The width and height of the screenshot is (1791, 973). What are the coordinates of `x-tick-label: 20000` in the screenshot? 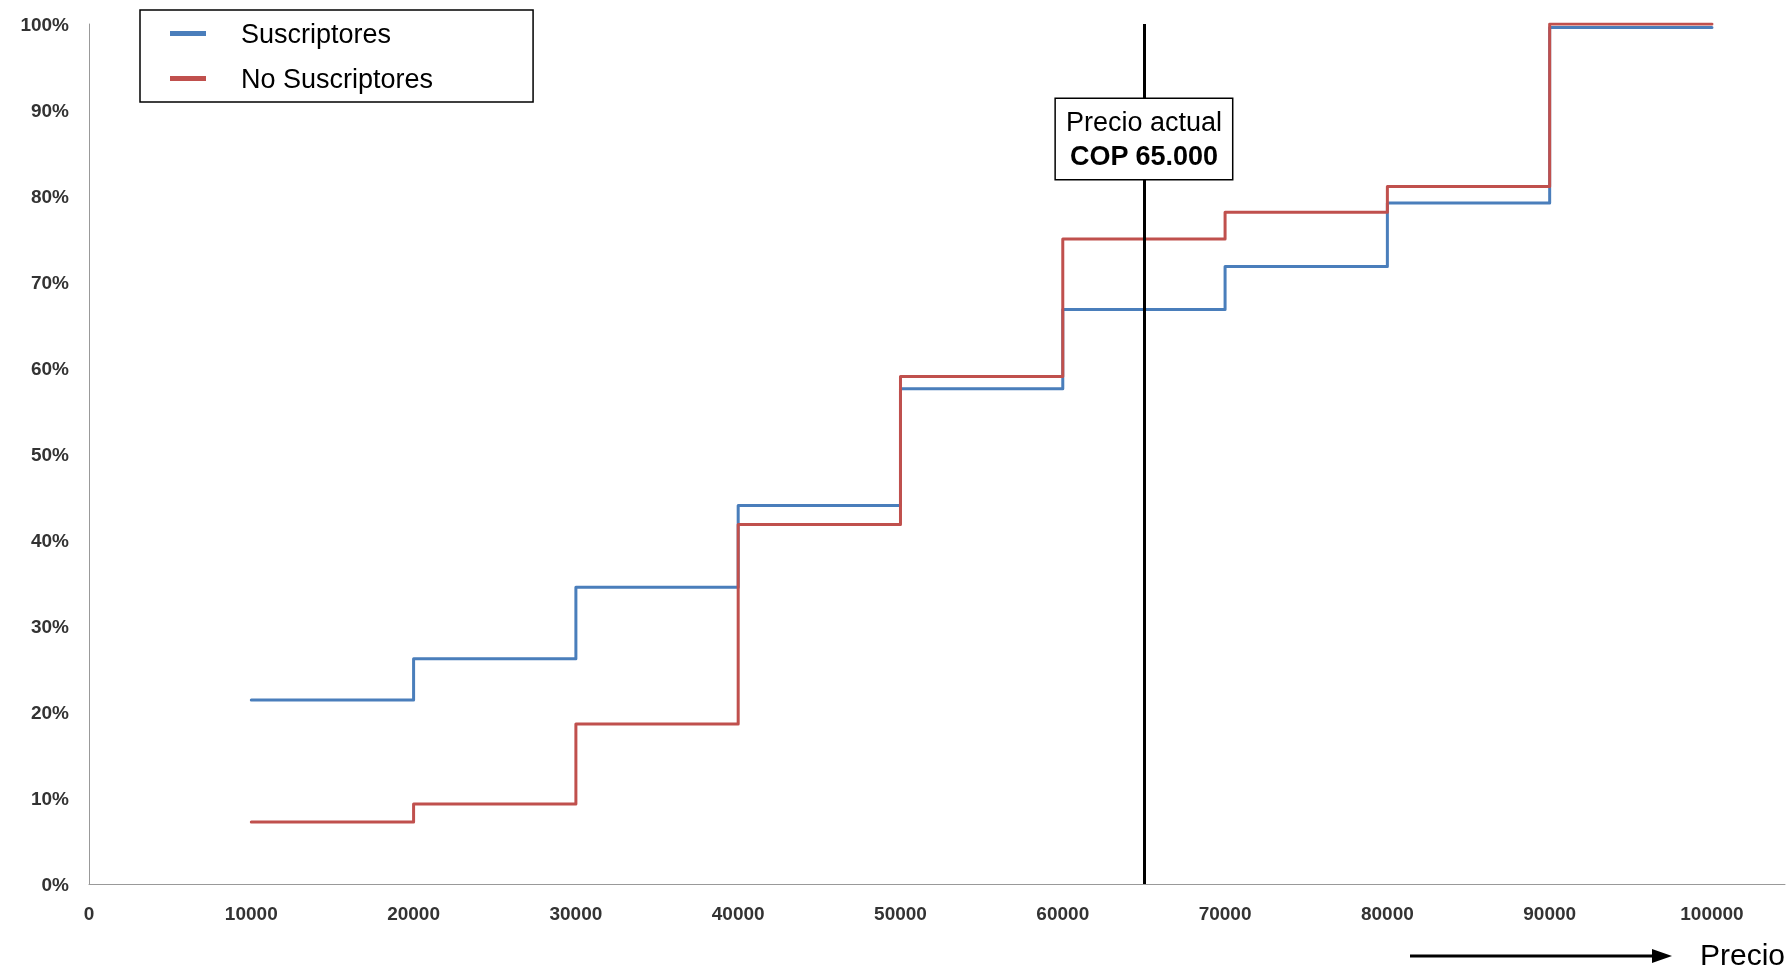 It's located at (414, 913).